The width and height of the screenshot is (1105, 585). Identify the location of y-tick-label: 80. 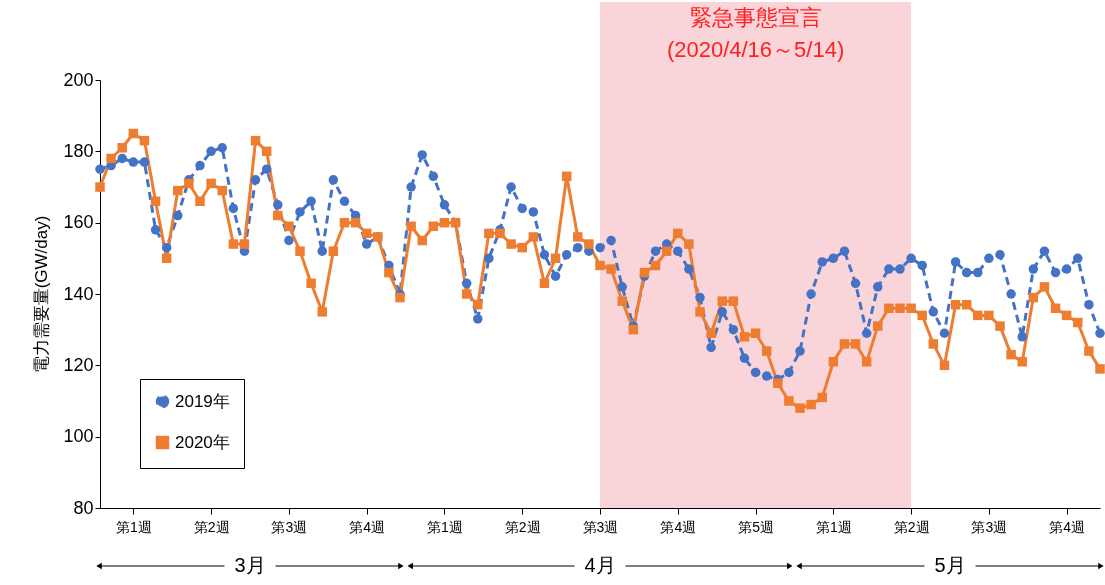
(83, 507).